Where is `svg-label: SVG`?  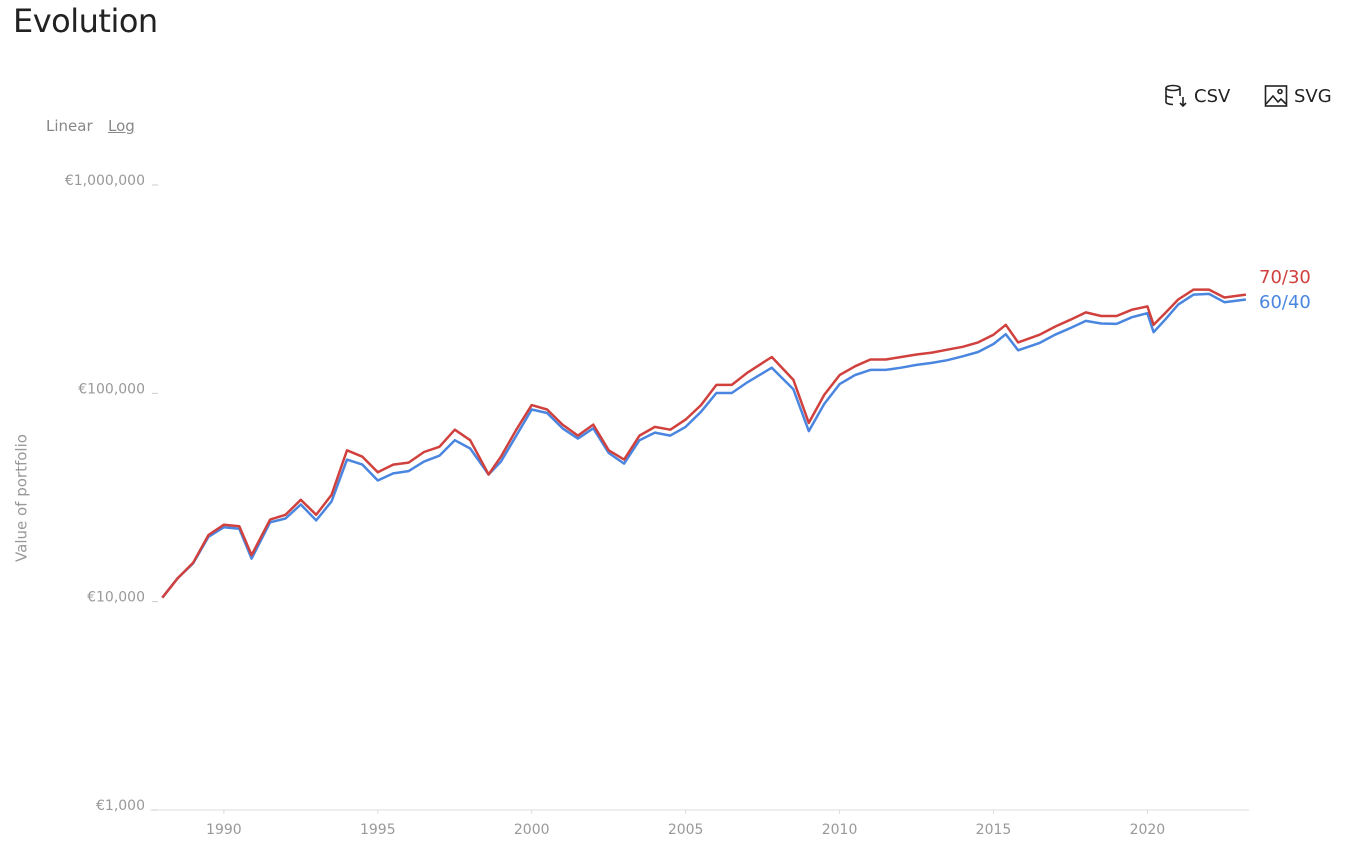
svg-label: SVG is located at coordinates (1313, 96).